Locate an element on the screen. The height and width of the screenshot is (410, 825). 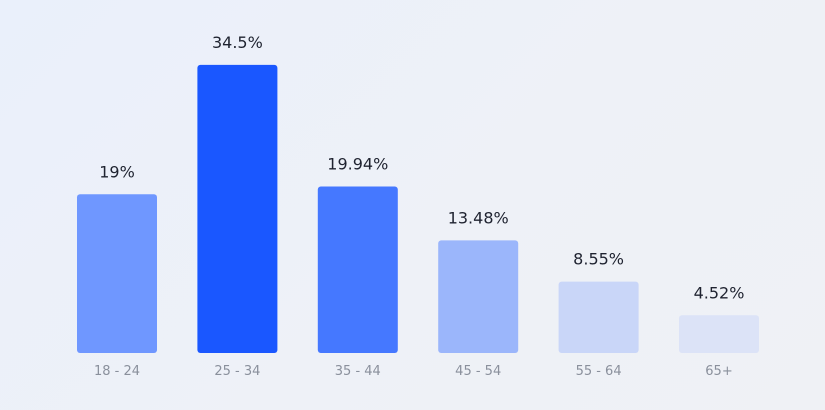
category-label-3: 35 - 44 is located at coordinates (358, 371).